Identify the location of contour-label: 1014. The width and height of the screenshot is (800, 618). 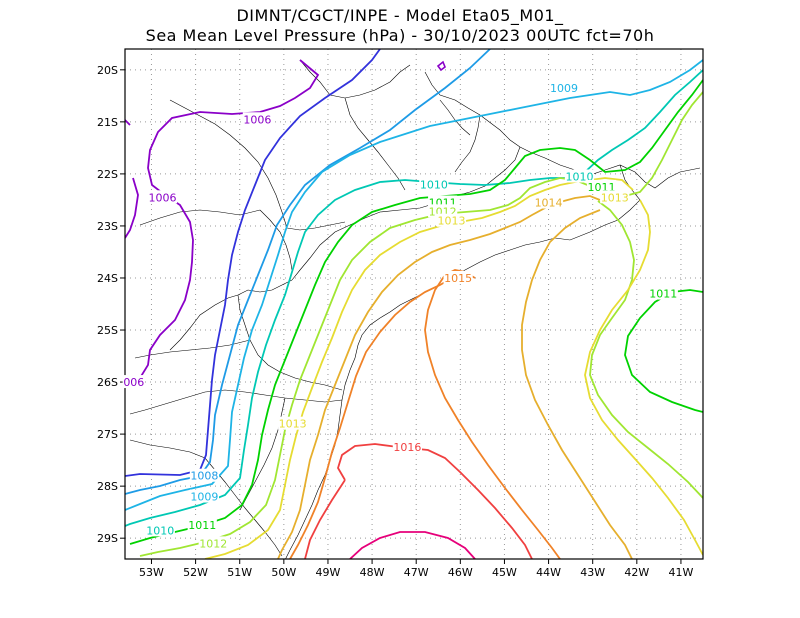
(549, 203).